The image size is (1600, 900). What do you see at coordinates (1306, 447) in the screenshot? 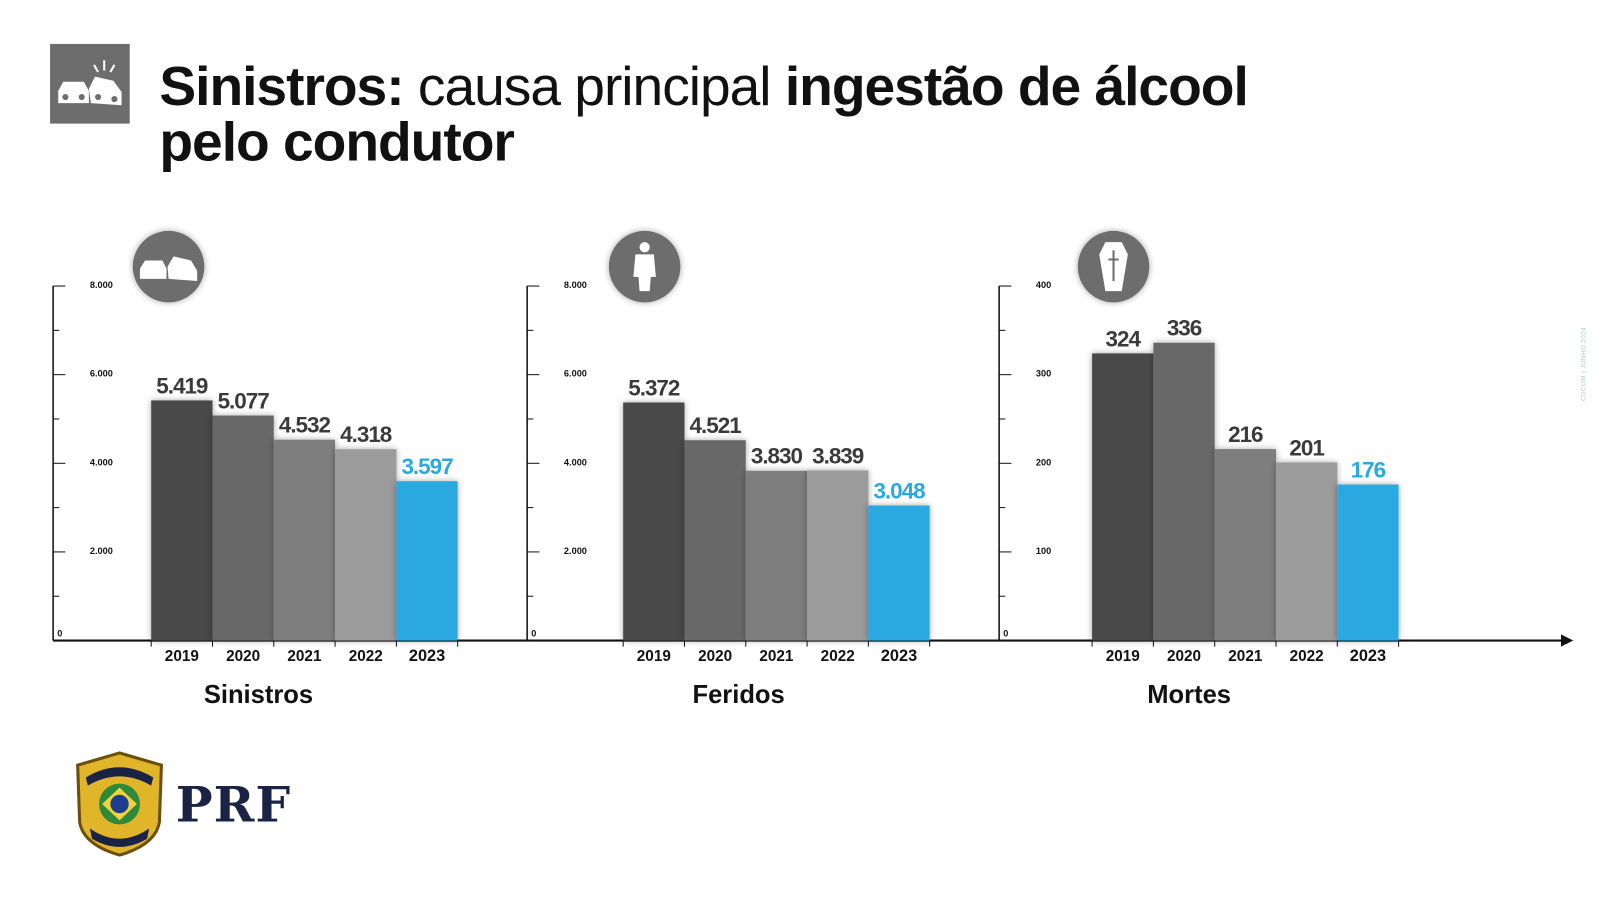
I see `value-label-2022: 201` at bounding box center [1306, 447].